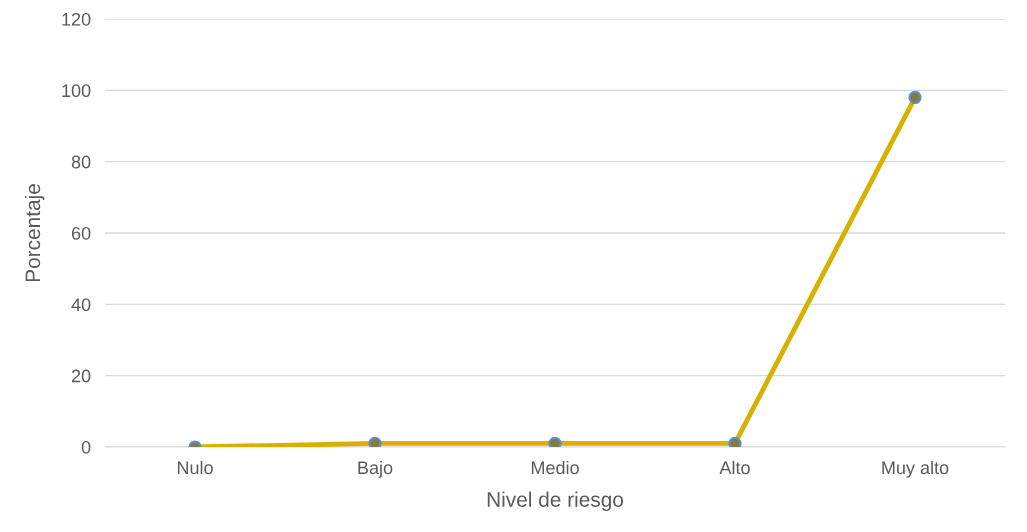  I want to click on y-tick-label: 100, so click(76, 91).